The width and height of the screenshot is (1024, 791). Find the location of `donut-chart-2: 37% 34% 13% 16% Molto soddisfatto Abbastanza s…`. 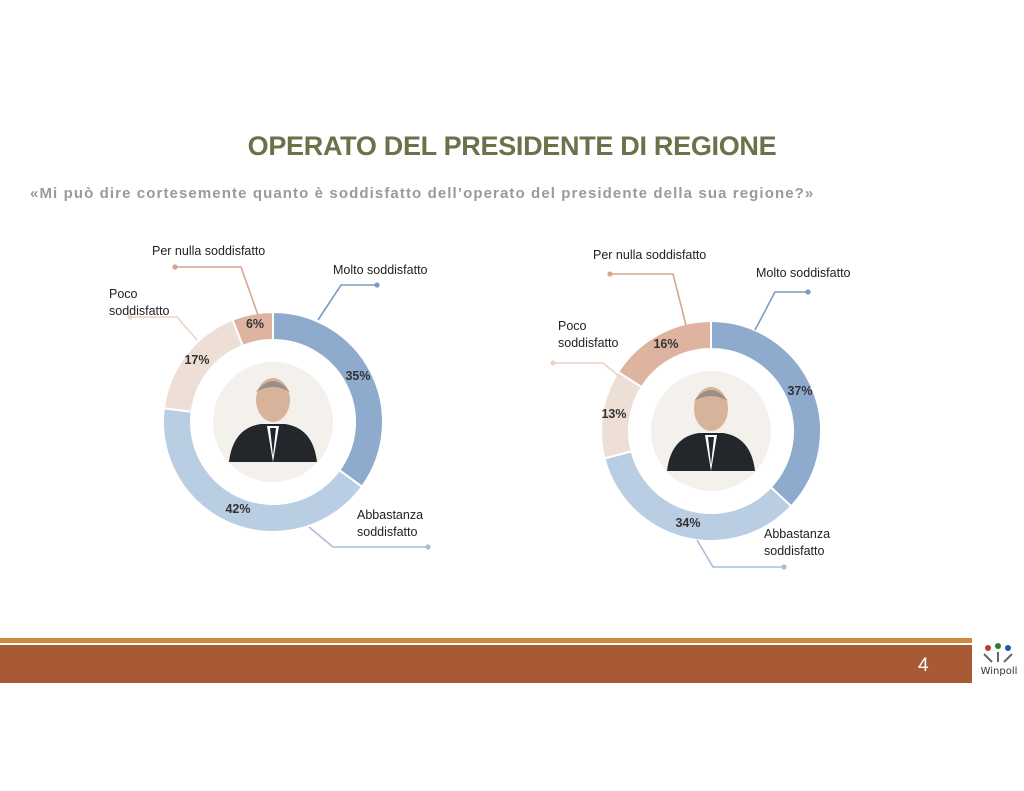

donut-chart-2: 37% 34% 13% 16% Molto soddisfatto Abbastanza s… is located at coordinates (700, 409).